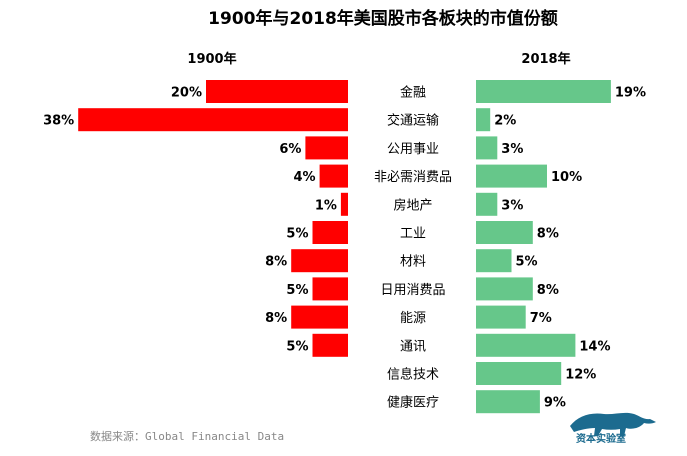 The image size is (687, 456). I want to click on leopard-icon, so click(613, 424).